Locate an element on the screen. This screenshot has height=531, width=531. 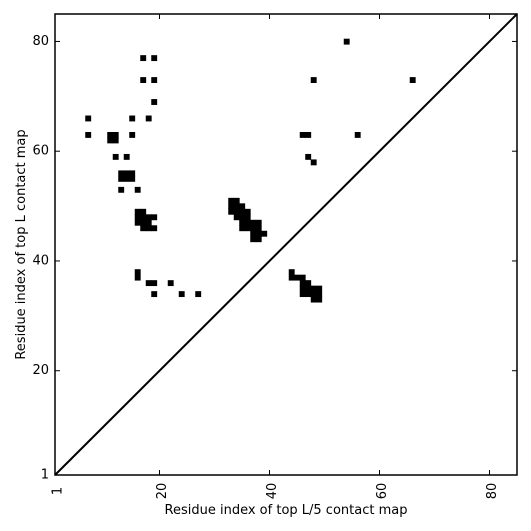
x-tick-label: 20 is located at coordinates (162, 491).